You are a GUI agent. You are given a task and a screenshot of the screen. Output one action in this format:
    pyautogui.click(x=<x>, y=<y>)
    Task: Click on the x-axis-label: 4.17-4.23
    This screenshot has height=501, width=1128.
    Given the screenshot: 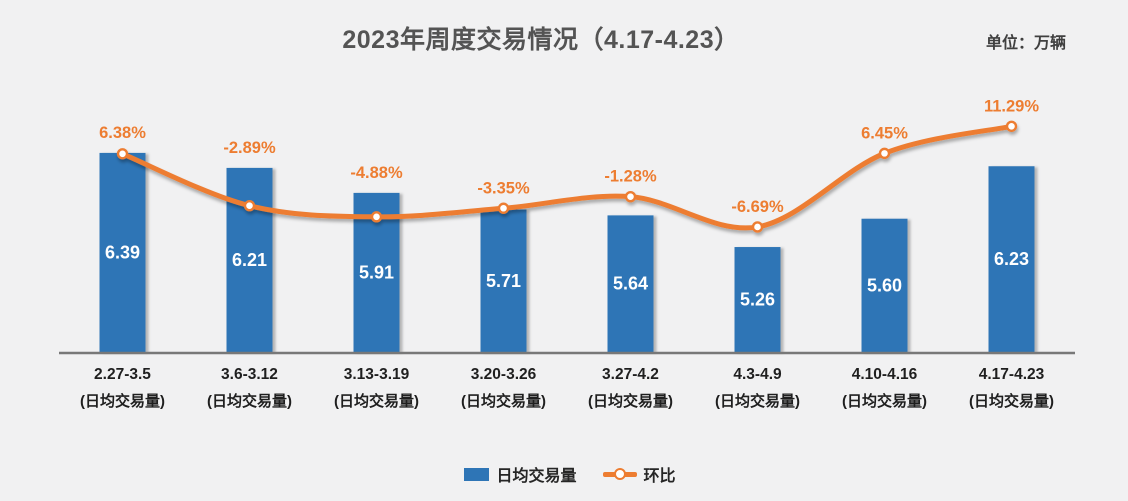 What is the action you would take?
    pyautogui.click(x=1012, y=374)
    